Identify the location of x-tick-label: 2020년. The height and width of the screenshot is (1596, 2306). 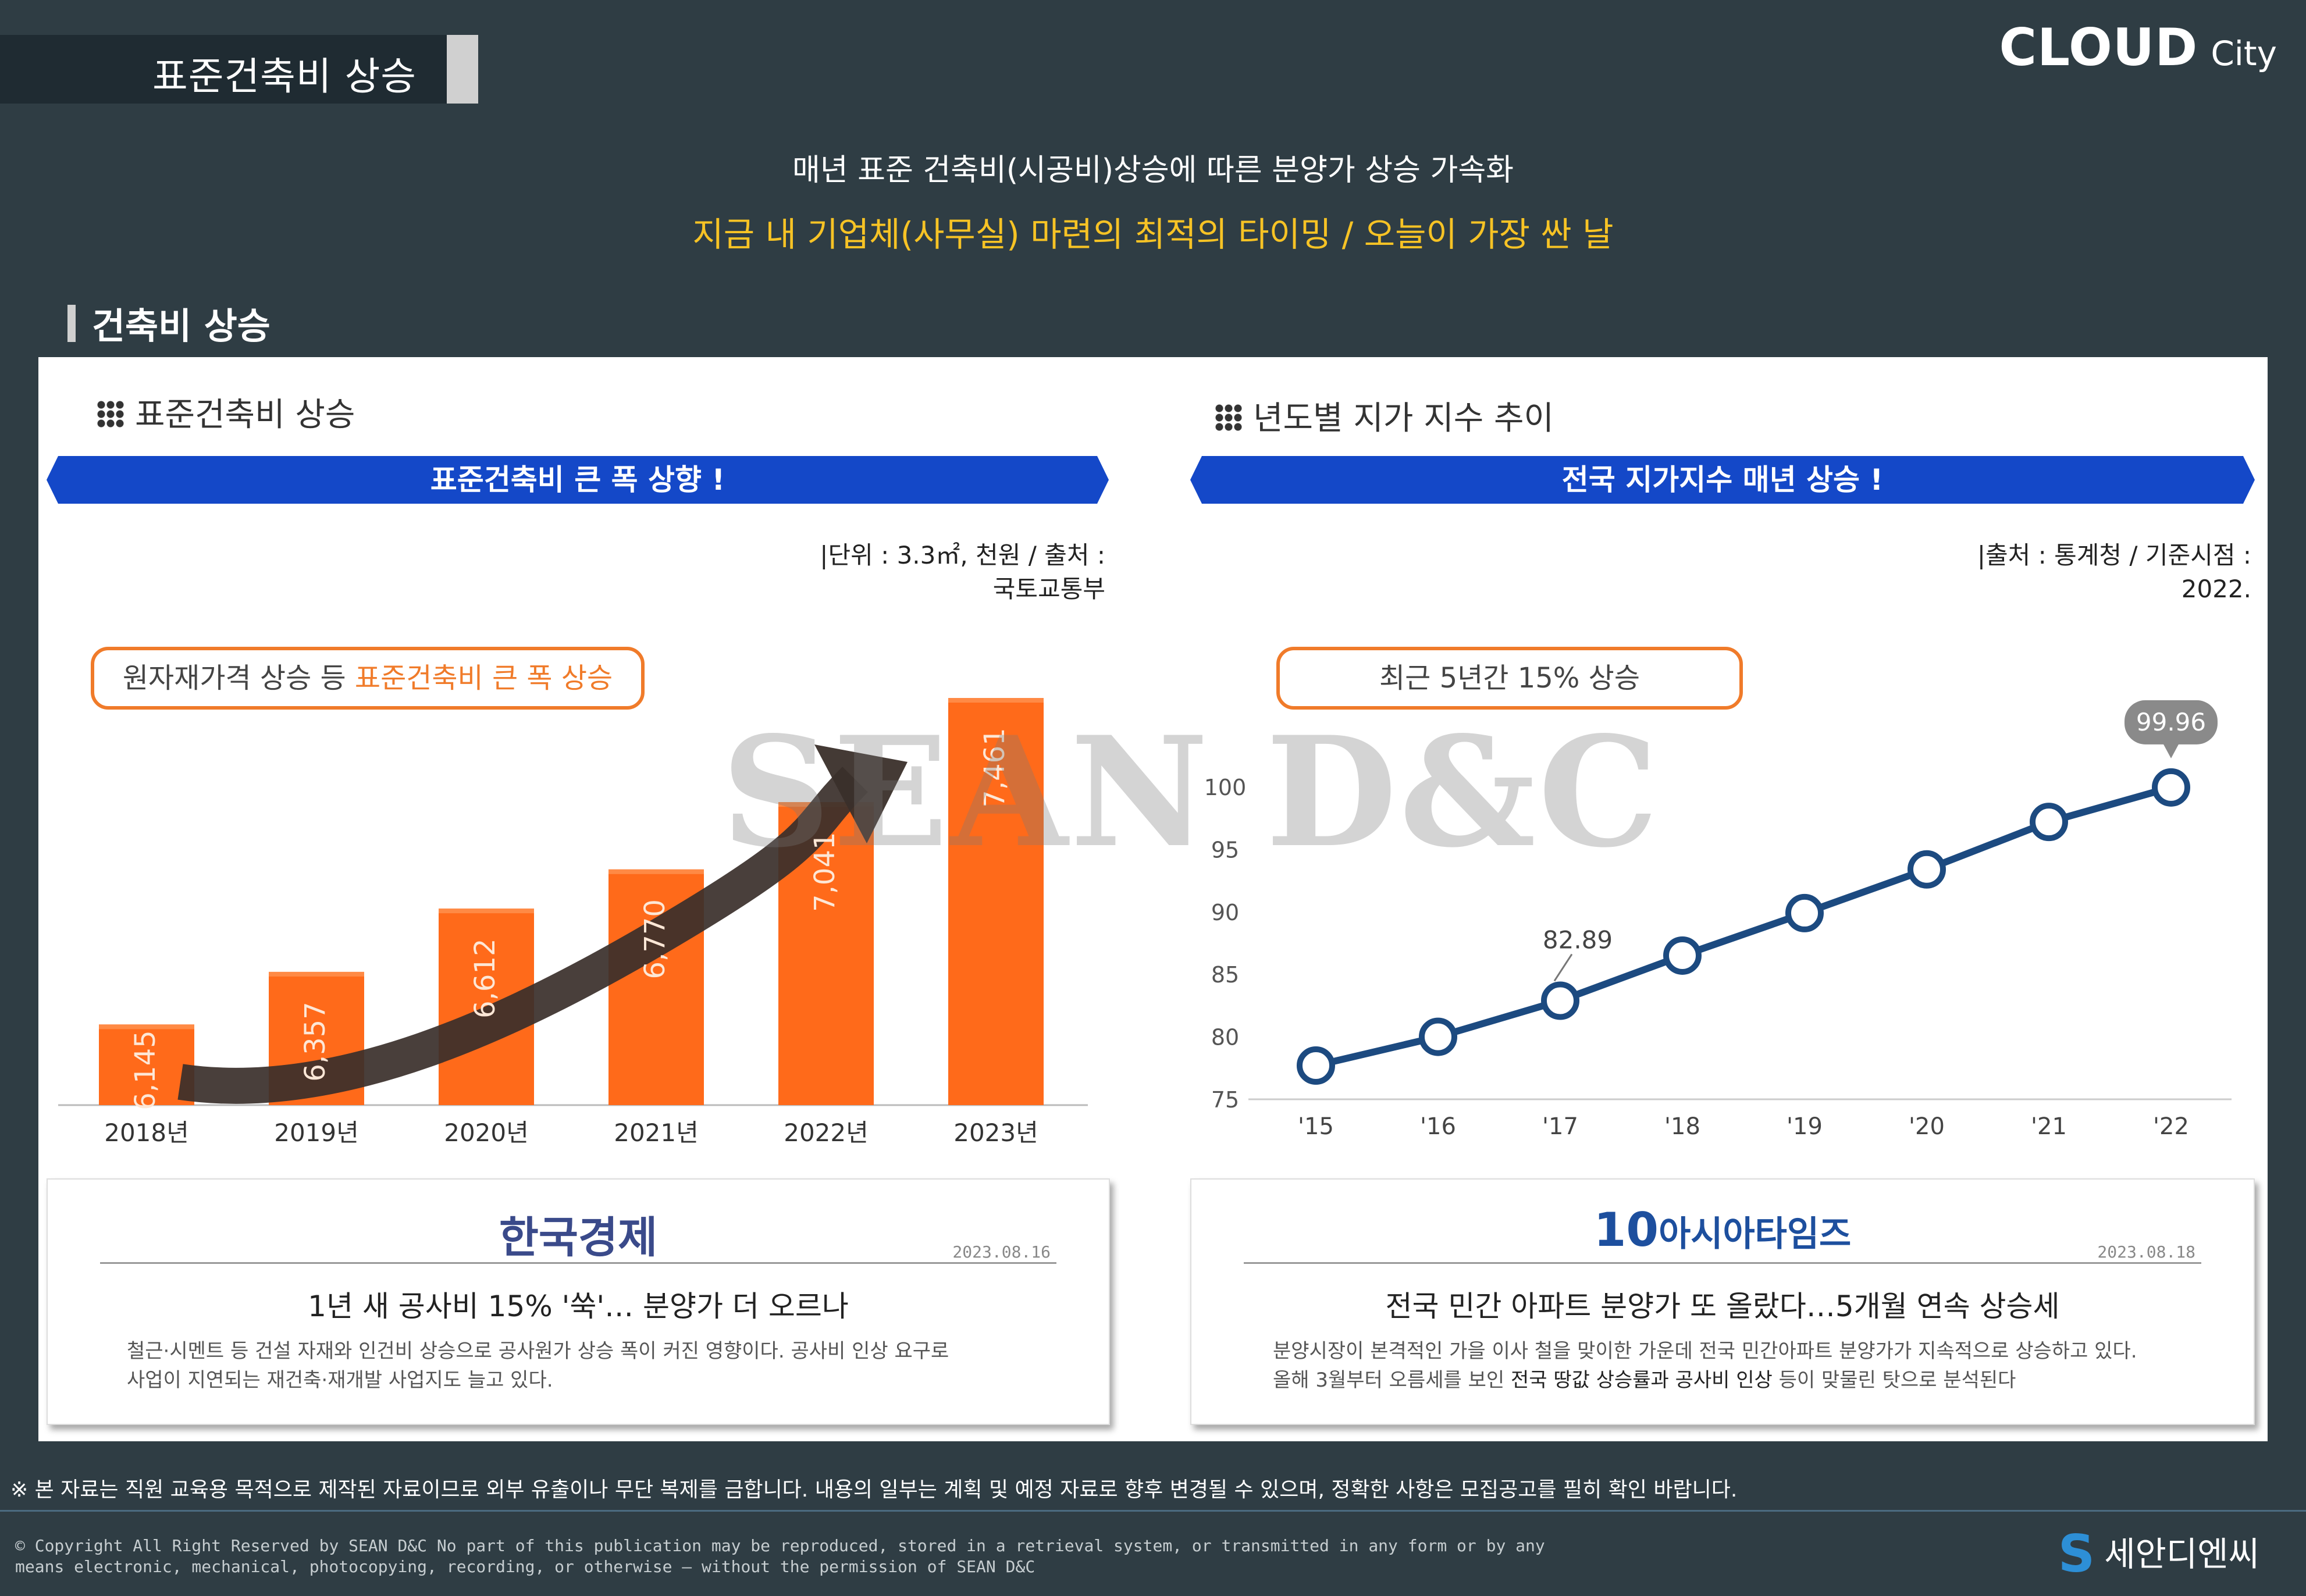
(486, 1132).